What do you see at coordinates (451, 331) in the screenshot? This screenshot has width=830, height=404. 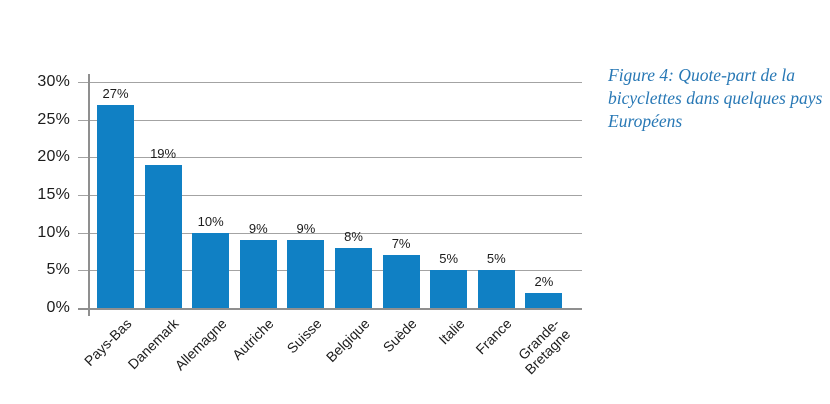 I see `x-axis-label: Italie` at bounding box center [451, 331].